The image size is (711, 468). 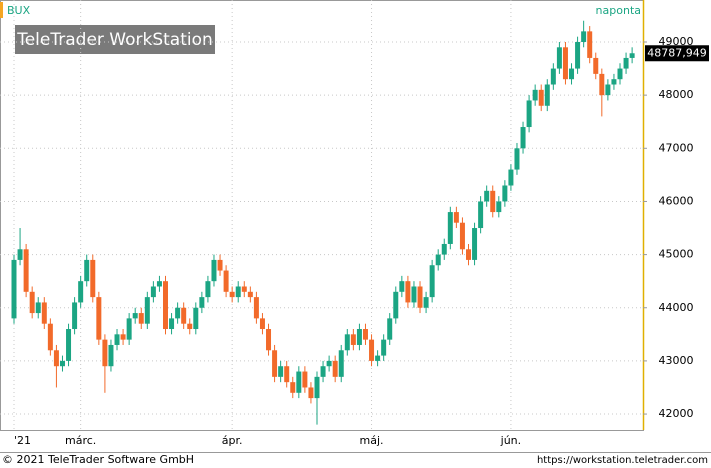 I want to click on y-tick-label: 48000, so click(x=676, y=94).